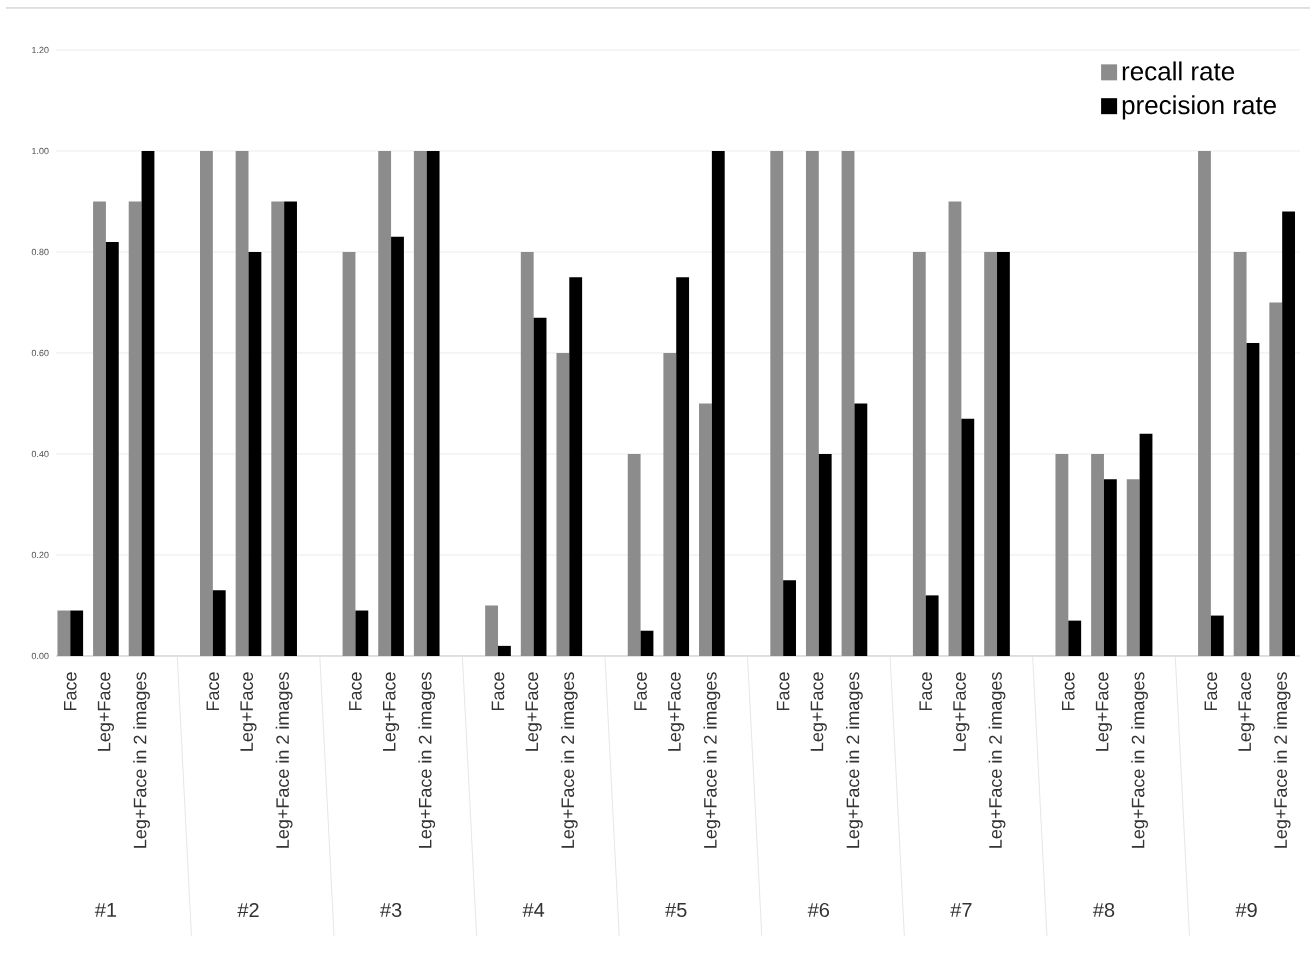 This screenshot has height=972, width=1316. Describe the element at coordinates (818, 910) in the screenshot. I see `text: #6` at that location.